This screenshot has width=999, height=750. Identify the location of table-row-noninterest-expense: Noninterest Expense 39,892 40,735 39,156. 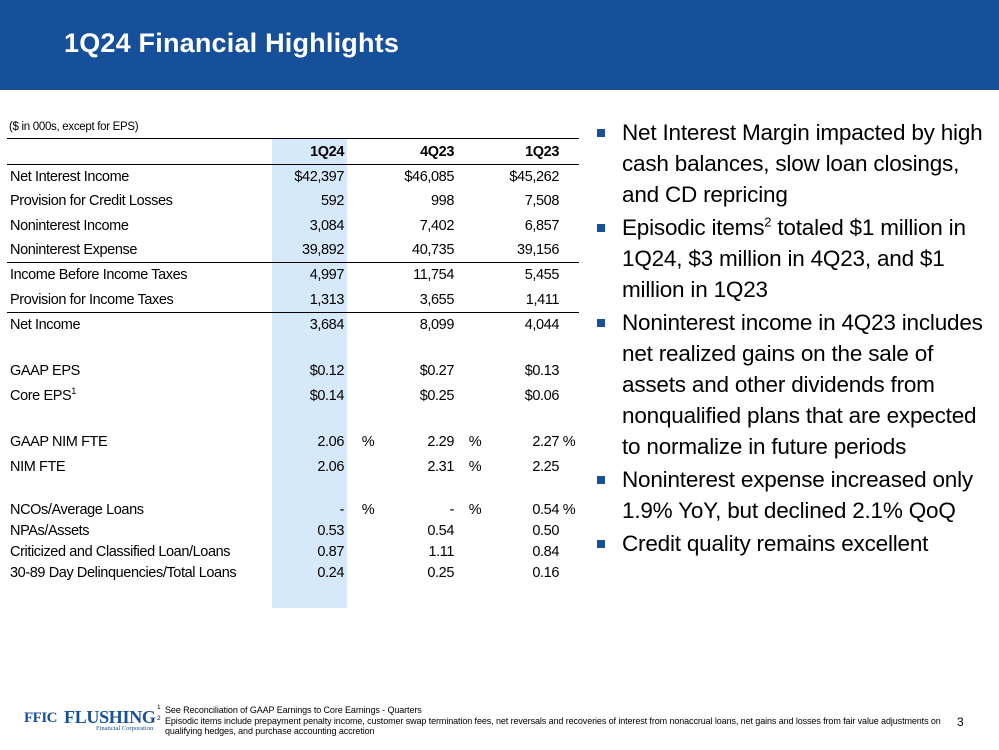
(284, 250).